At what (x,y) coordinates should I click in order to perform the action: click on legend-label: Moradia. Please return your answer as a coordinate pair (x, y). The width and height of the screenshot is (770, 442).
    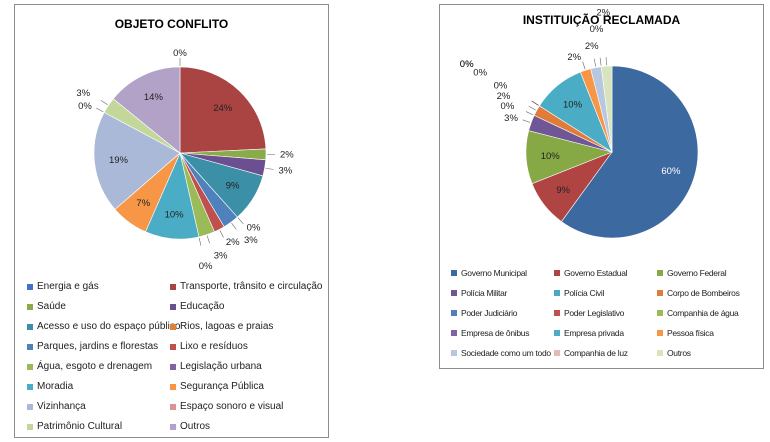
    Looking at the image, I should click on (55, 386).